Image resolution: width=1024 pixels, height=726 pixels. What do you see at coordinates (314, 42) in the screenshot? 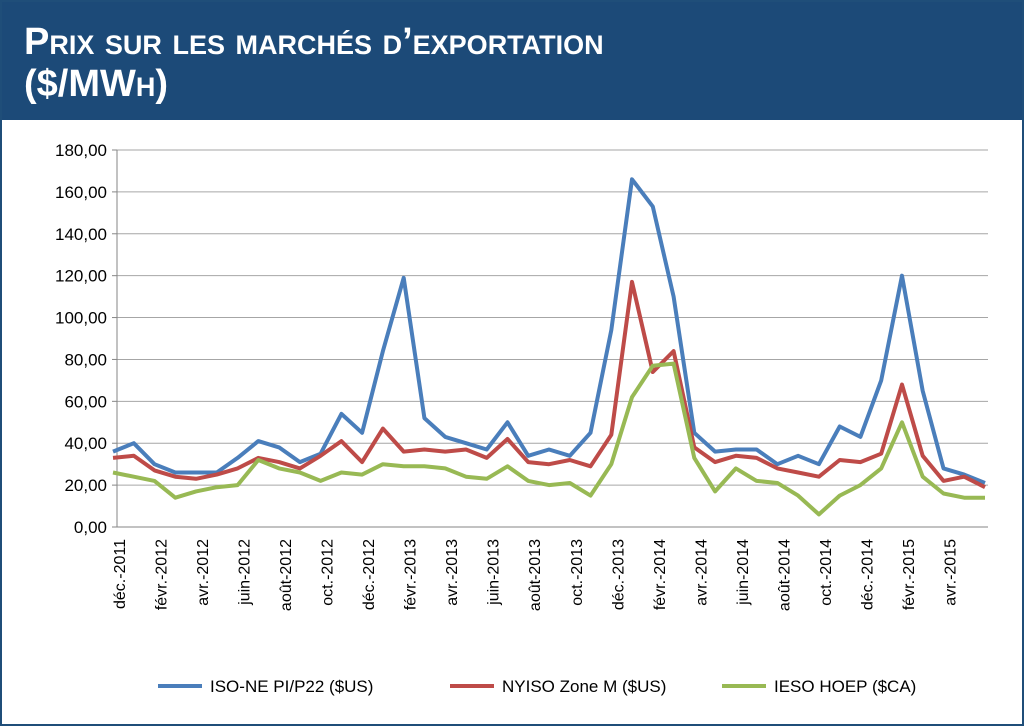
I see `chart-title: Prix sur les marchés d’exportation` at bounding box center [314, 42].